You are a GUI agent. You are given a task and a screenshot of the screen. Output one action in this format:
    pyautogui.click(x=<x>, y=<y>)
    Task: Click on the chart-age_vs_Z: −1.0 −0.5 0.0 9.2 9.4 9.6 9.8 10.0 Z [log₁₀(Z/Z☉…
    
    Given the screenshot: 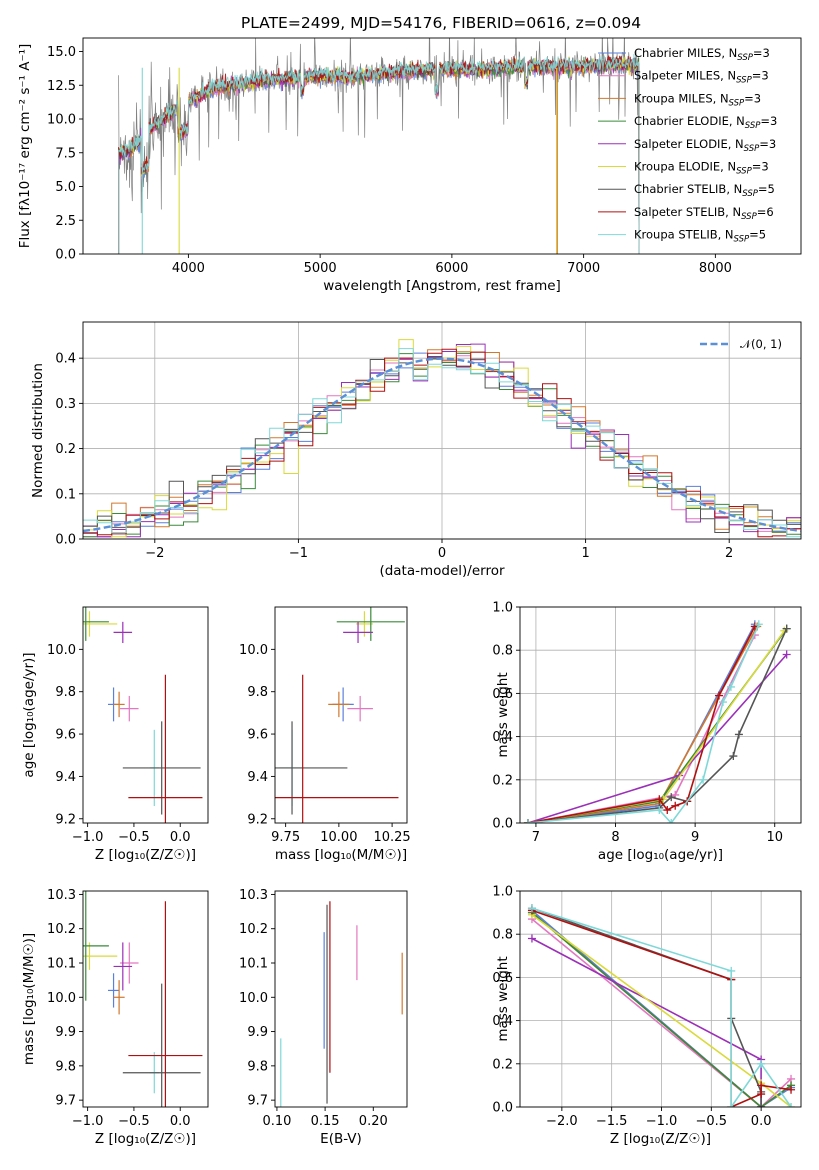 What is the action you would take?
    pyautogui.click(x=115, y=734)
    